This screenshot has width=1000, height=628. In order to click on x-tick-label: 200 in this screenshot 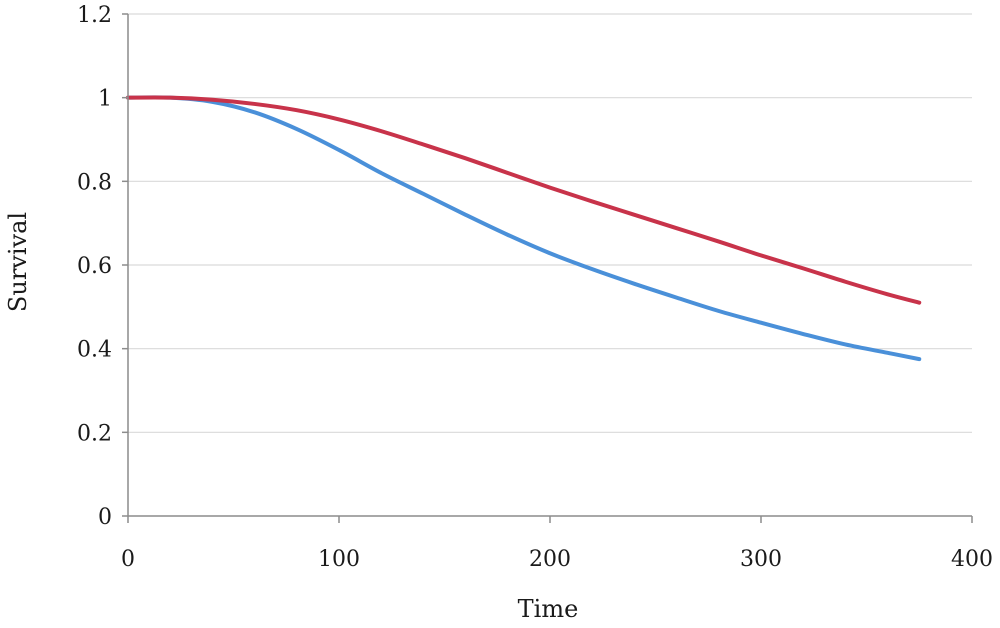, I will do `click(550, 559)`.